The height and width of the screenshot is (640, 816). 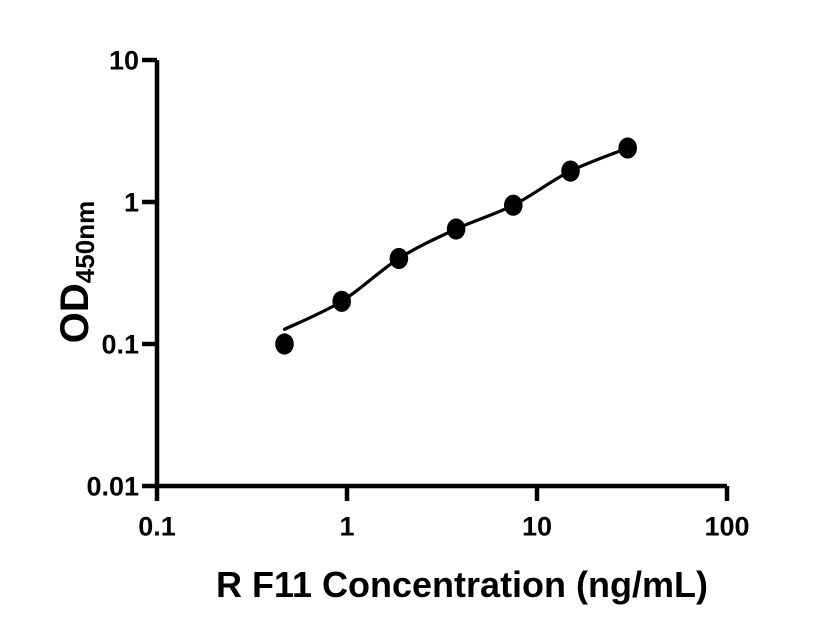 What do you see at coordinates (124, 61) in the screenshot?
I see `y-tick-label: 10` at bounding box center [124, 61].